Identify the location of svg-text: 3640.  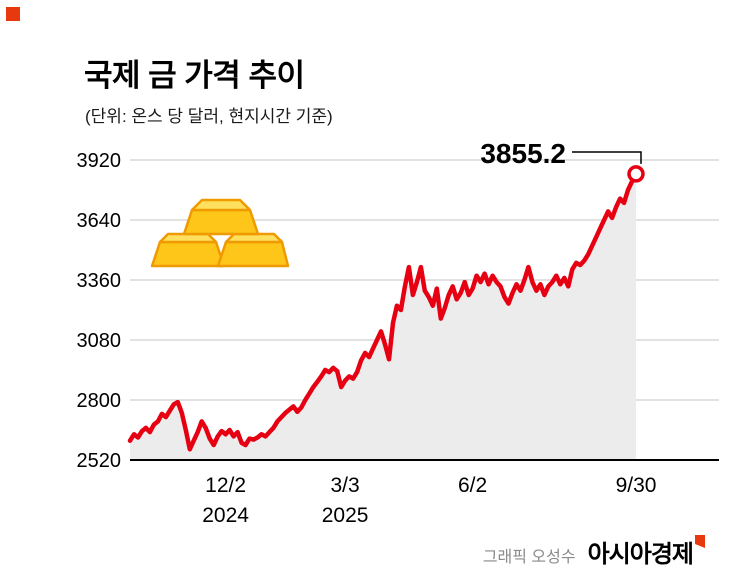
(99, 221).